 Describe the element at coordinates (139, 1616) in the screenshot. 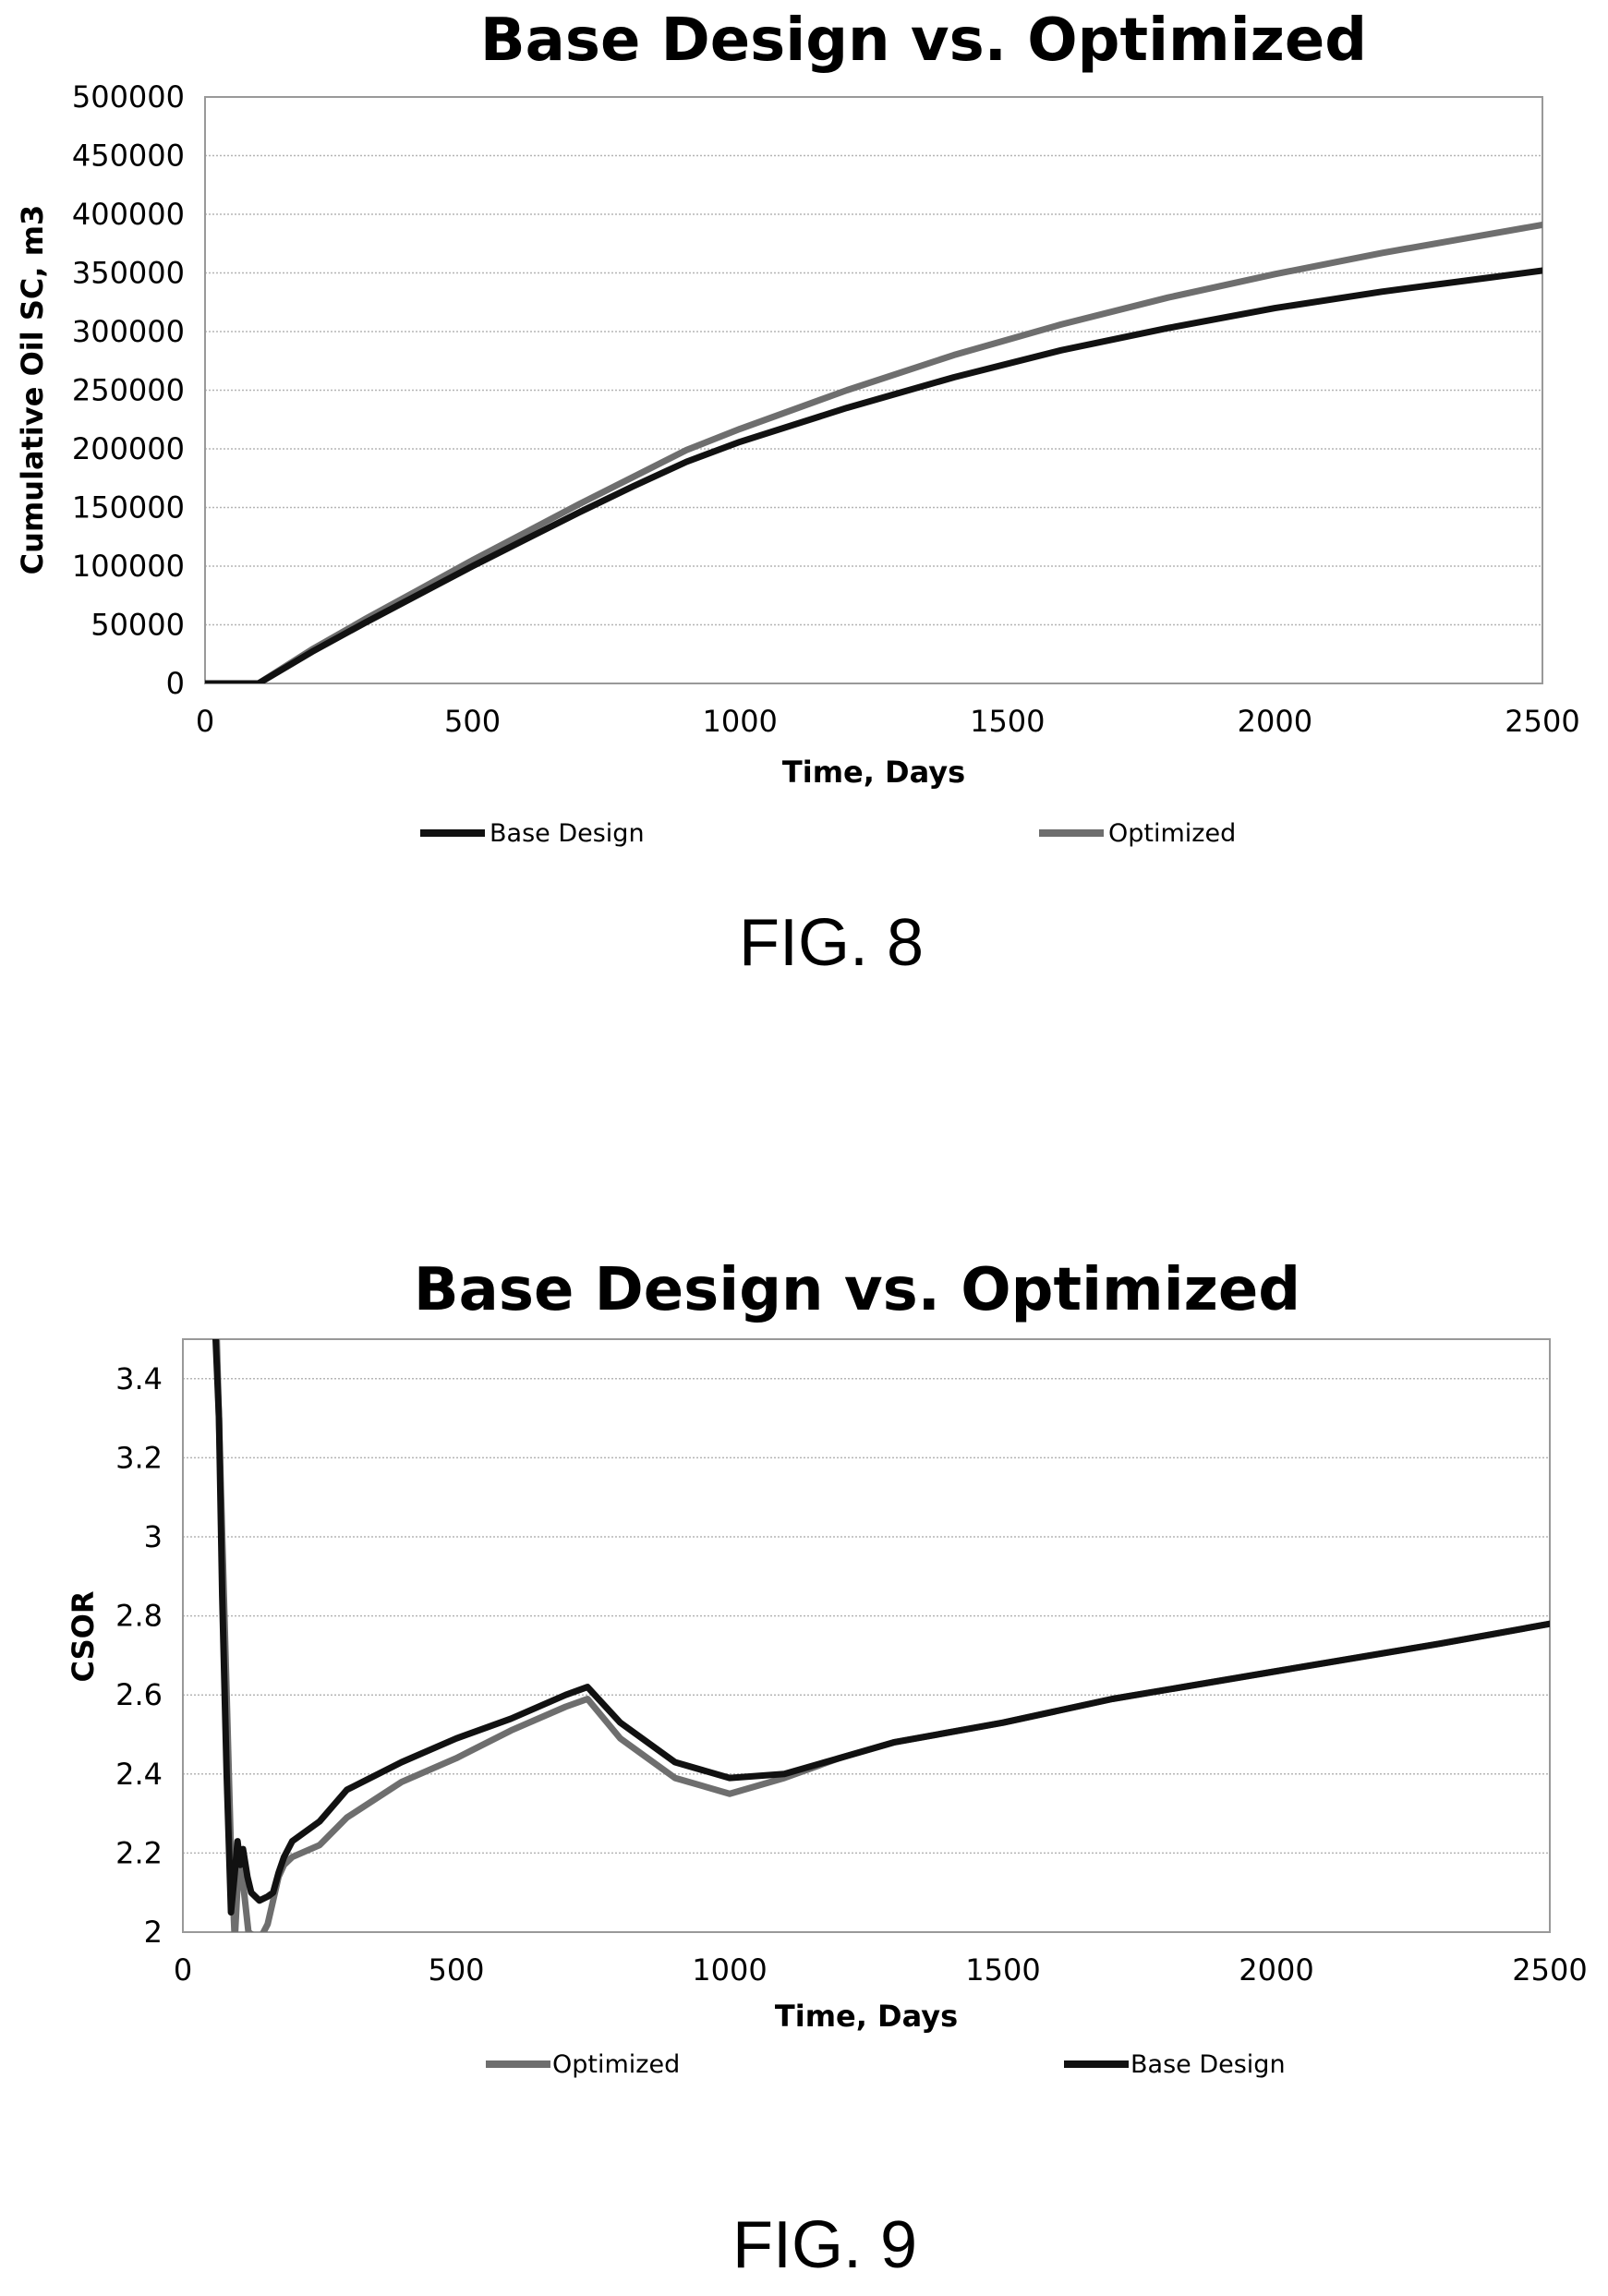

I see `y-tick-label: 2.8` at that location.